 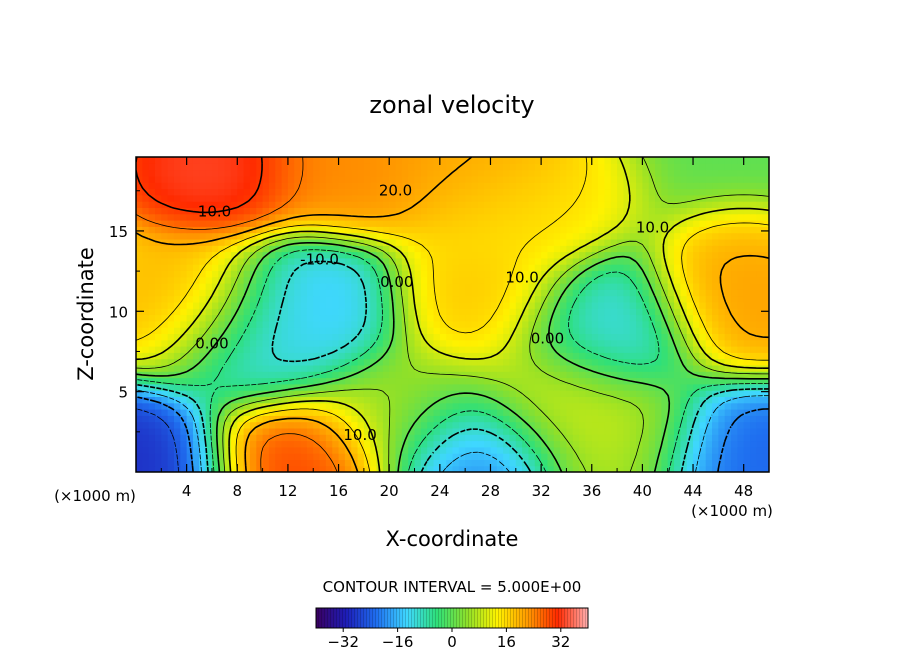 What do you see at coordinates (86, 314) in the screenshot?
I see `y-axis-label: Z-coordinate` at bounding box center [86, 314].